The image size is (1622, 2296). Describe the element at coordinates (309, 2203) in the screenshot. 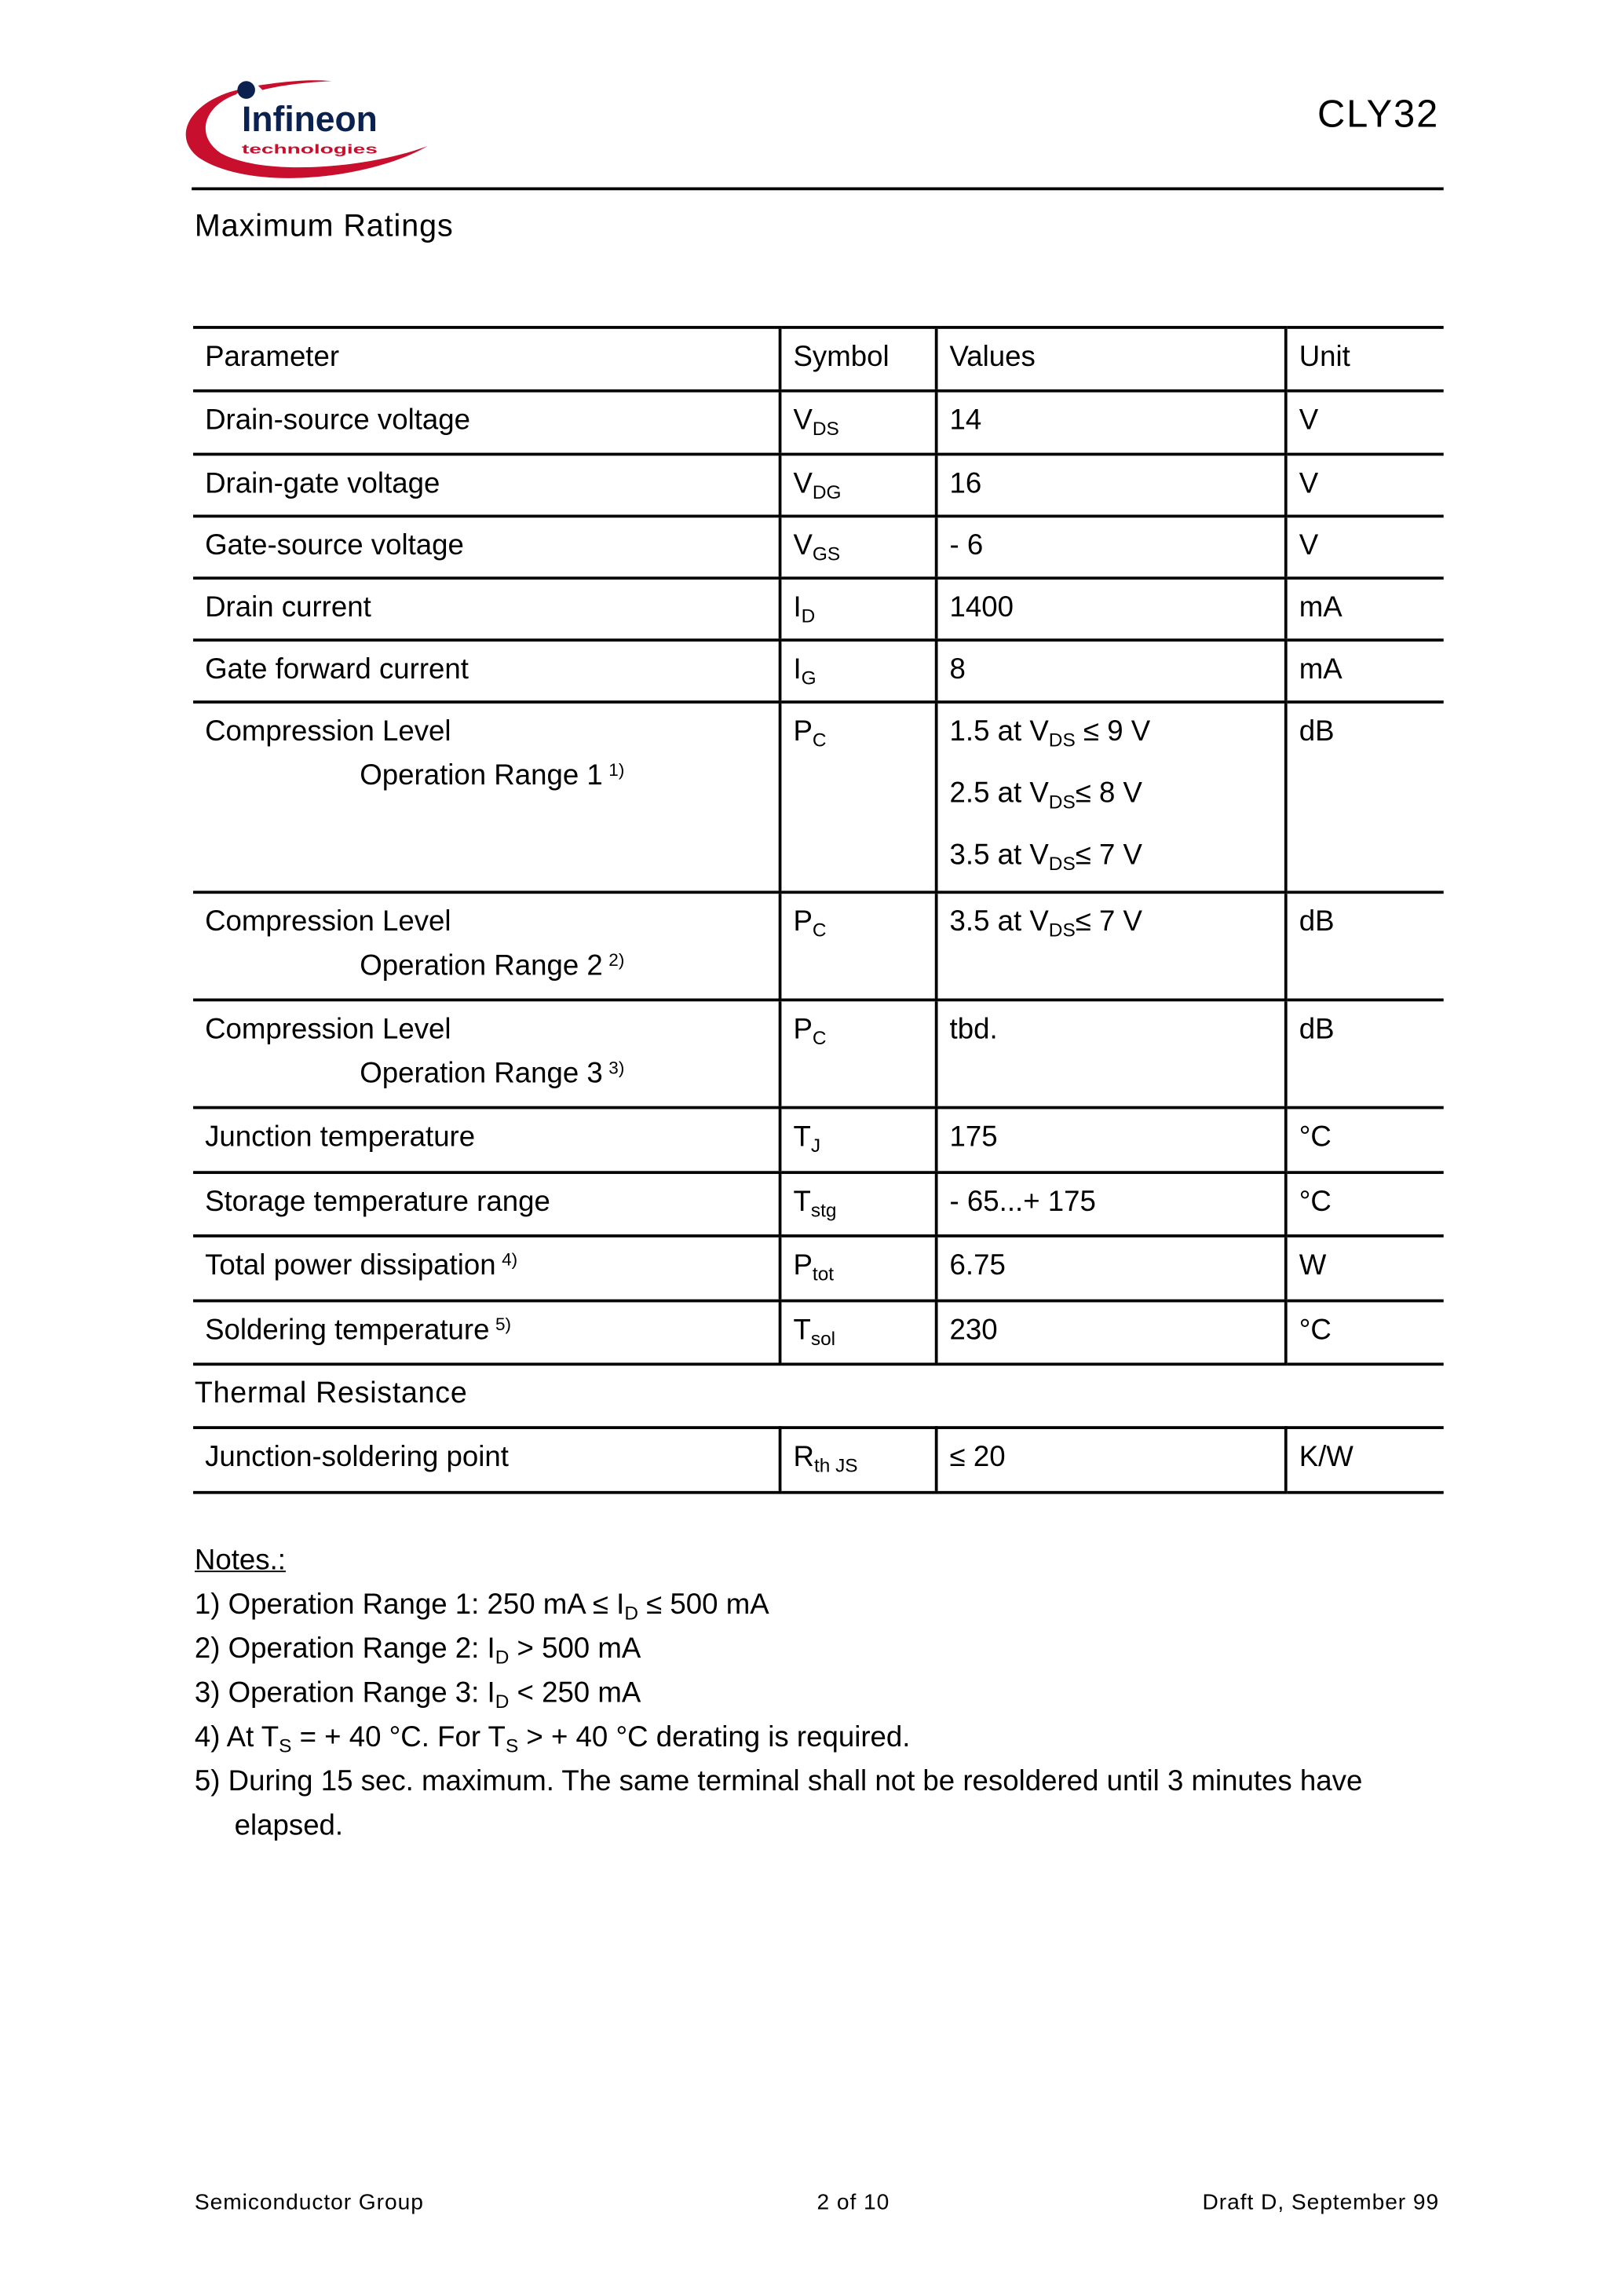

I see `footer-left: Semiconductor Group` at that location.